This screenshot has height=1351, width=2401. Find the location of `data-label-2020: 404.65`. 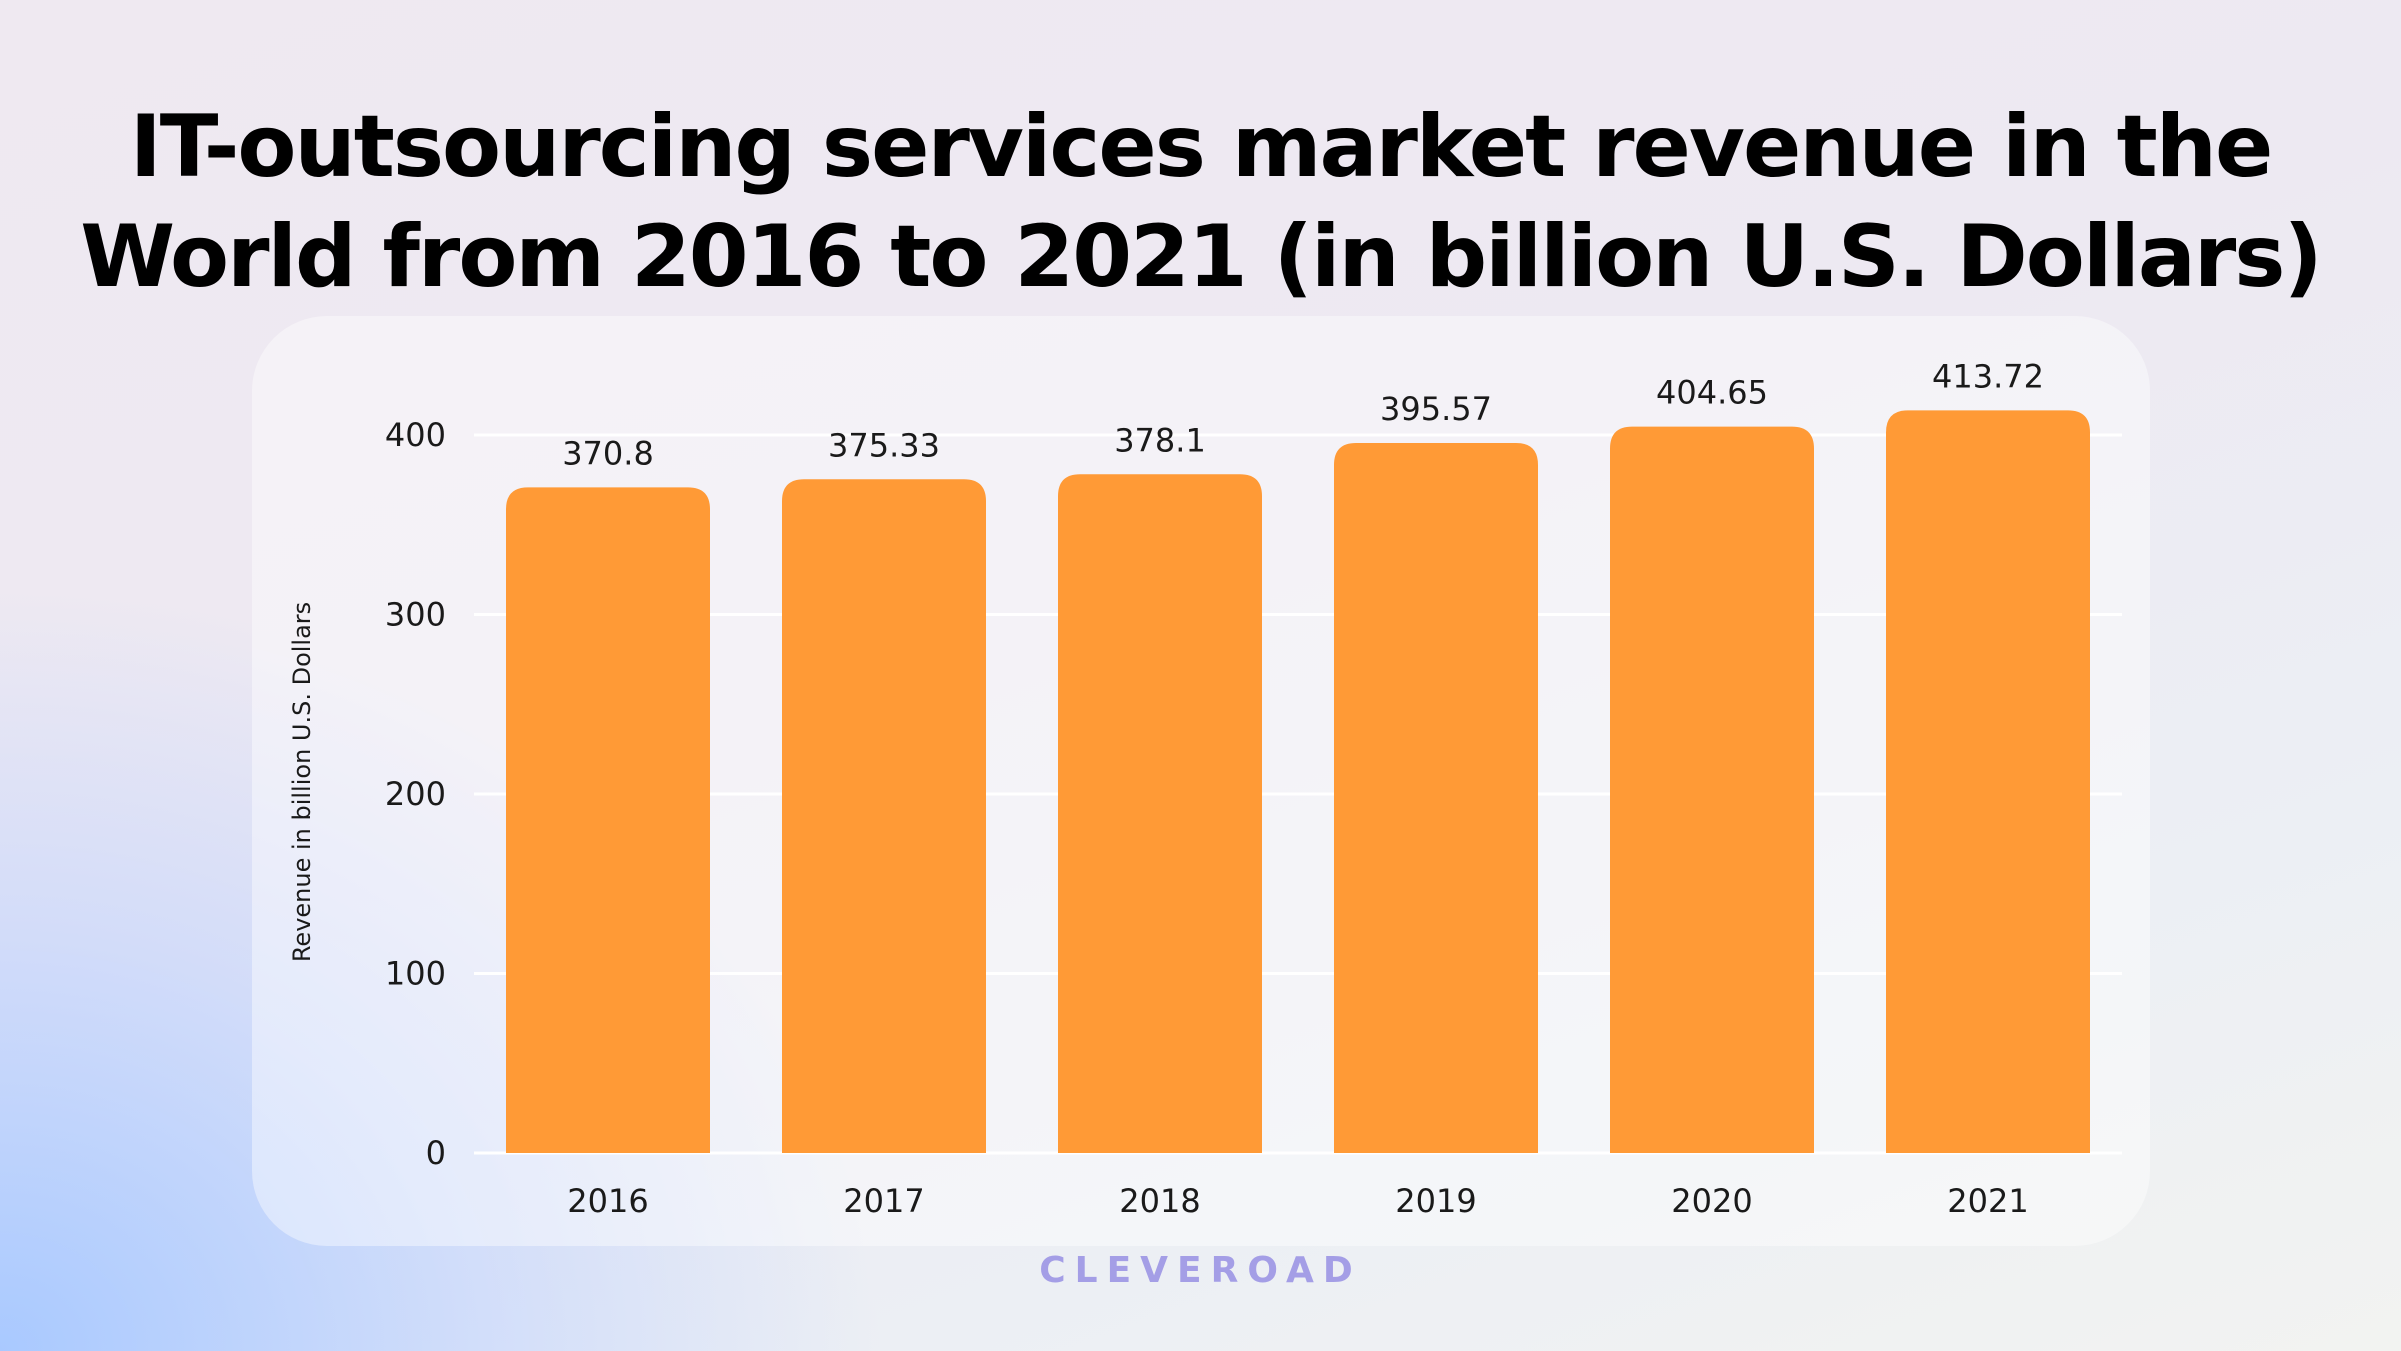

data-label-2020: 404.65 is located at coordinates (1712, 393).